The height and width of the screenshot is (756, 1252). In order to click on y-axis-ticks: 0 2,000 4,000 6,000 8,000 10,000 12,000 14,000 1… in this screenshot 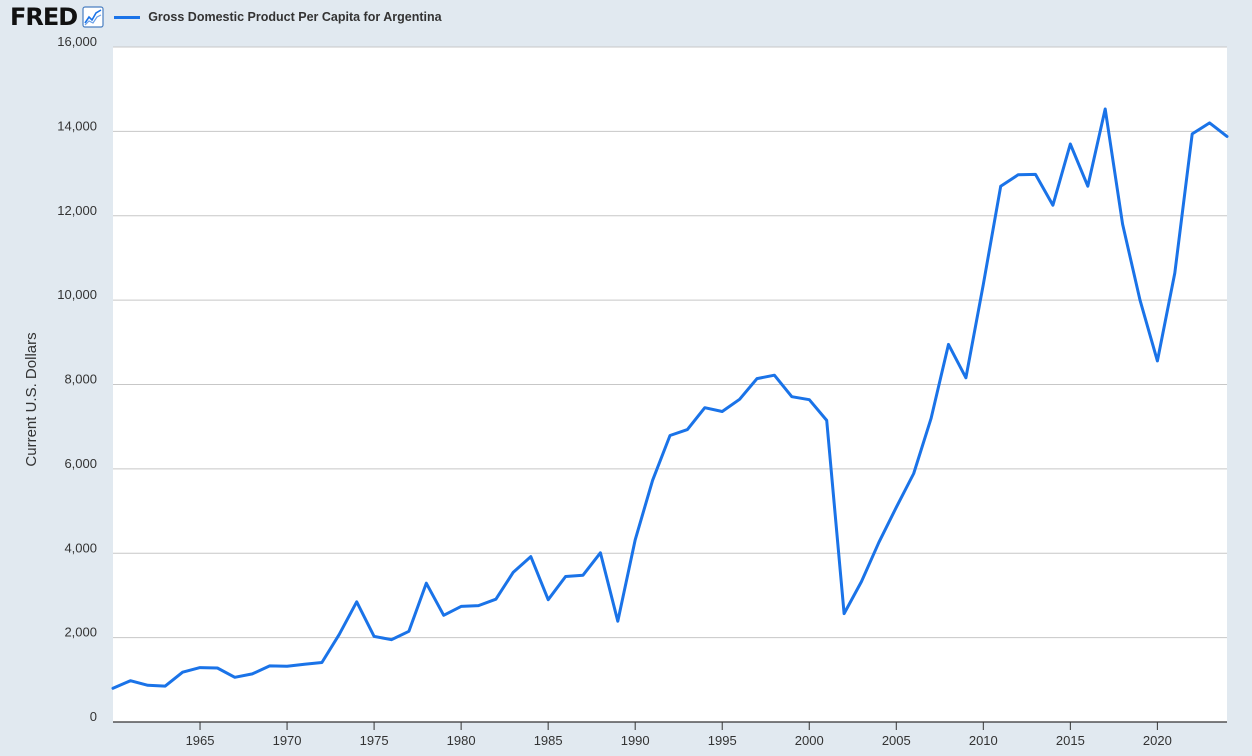, I will do `click(77, 379)`.